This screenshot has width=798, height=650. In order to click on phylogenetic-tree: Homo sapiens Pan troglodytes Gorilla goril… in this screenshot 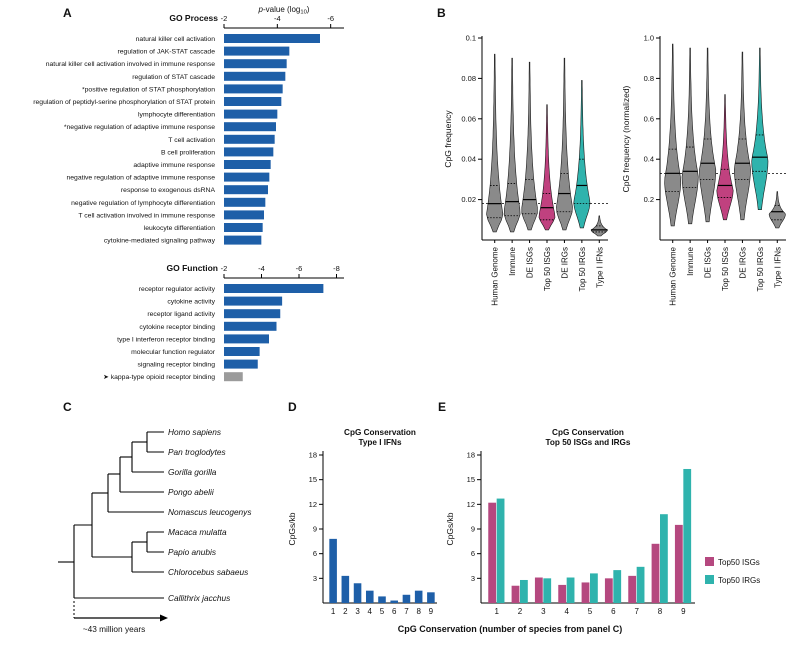, I will do `click(154, 530)`.